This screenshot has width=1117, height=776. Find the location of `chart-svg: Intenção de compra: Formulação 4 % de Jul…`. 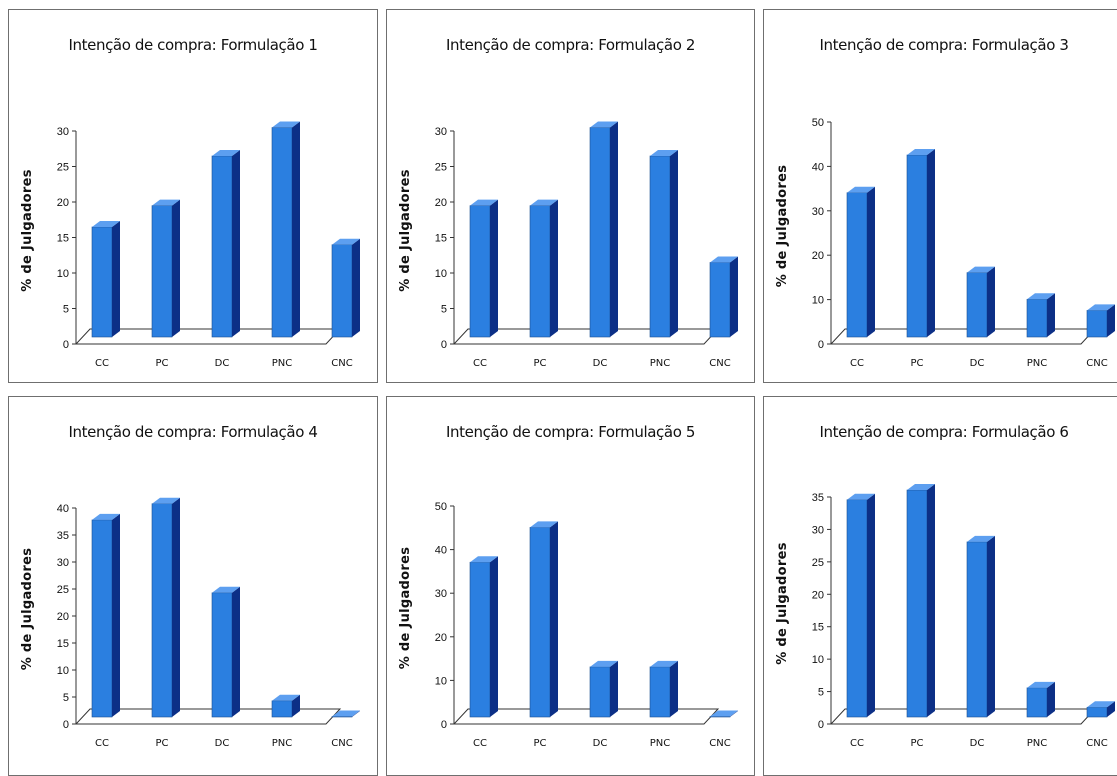

chart-svg: Intenção de compra: Formulação 4 % de Jul… is located at coordinates (190, 586).